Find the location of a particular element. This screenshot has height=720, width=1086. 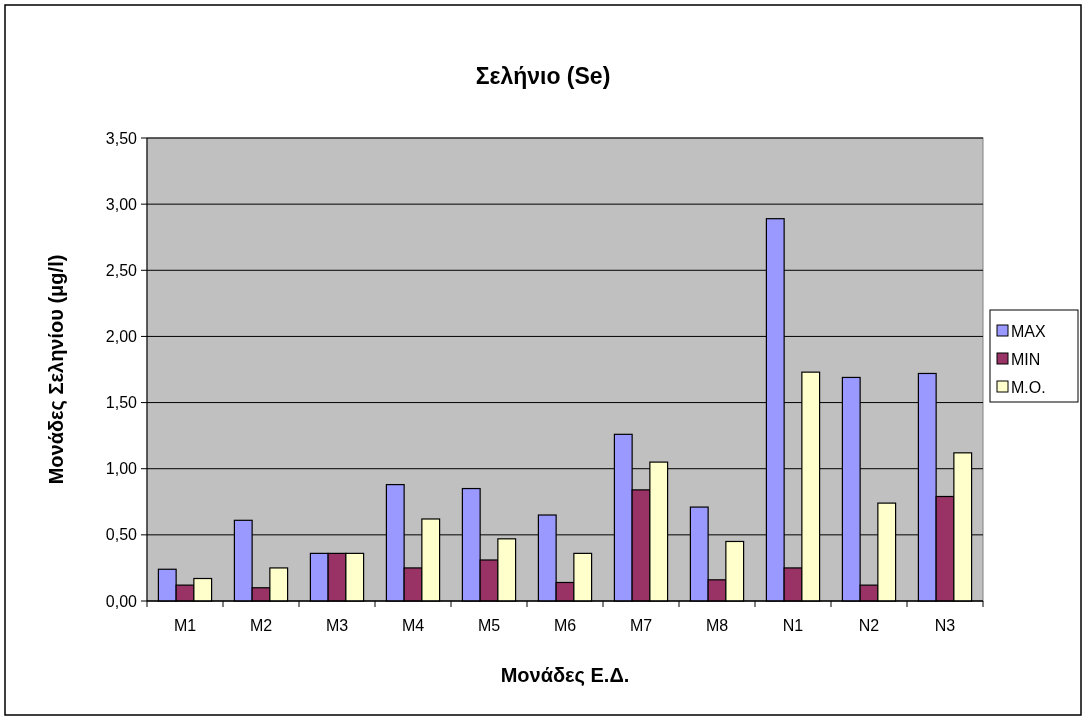

x-tick-label: M8 is located at coordinates (717, 625).